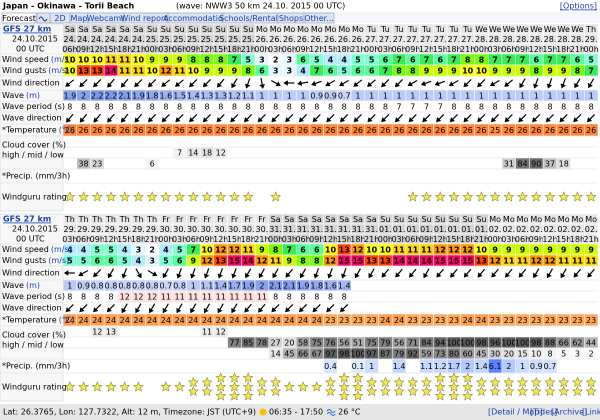 The width and height of the screenshot is (600, 420). Describe the element at coordinates (250, 18) in the screenshot. I see `tab-label: Schools/Rentals` at that location.